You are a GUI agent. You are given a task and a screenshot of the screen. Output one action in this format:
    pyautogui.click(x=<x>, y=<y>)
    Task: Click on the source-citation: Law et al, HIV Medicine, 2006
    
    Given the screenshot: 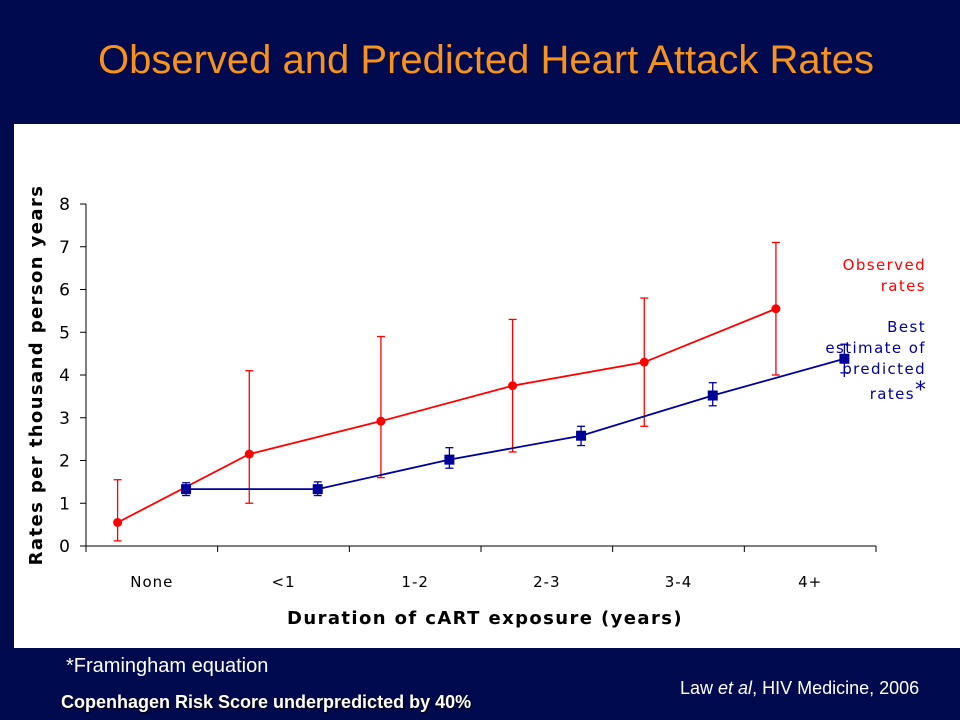 What is the action you would take?
    pyautogui.click(x=799, y=688)
    